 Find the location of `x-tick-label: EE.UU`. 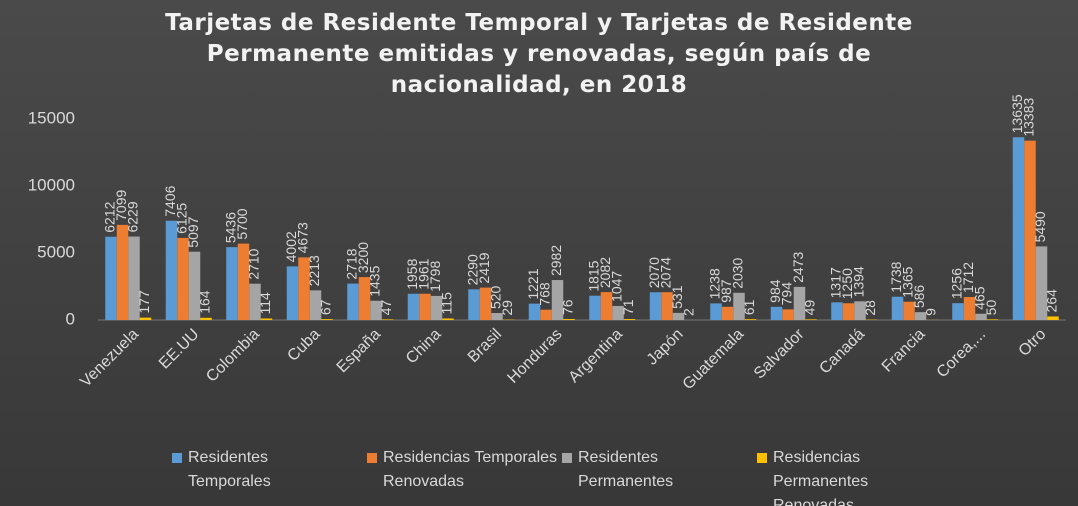

x-tick-label: EE.UU is located at coordinates (179, 349).